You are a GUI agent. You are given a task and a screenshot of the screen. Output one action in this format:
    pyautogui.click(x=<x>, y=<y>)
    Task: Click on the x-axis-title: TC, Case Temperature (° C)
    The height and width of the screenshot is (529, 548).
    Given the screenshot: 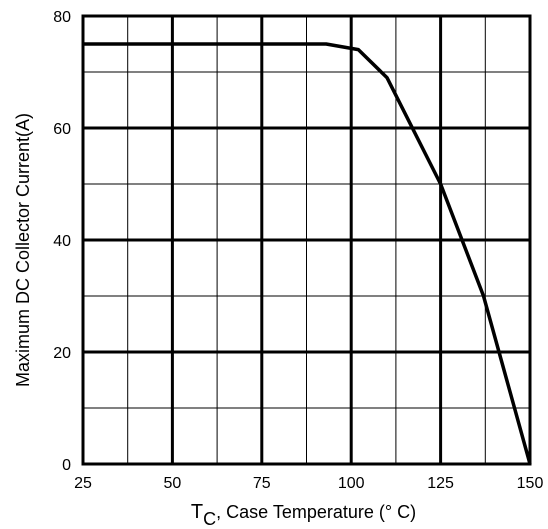 What is the action you would take?
    pyautogui.click(x=303, y=515)
    